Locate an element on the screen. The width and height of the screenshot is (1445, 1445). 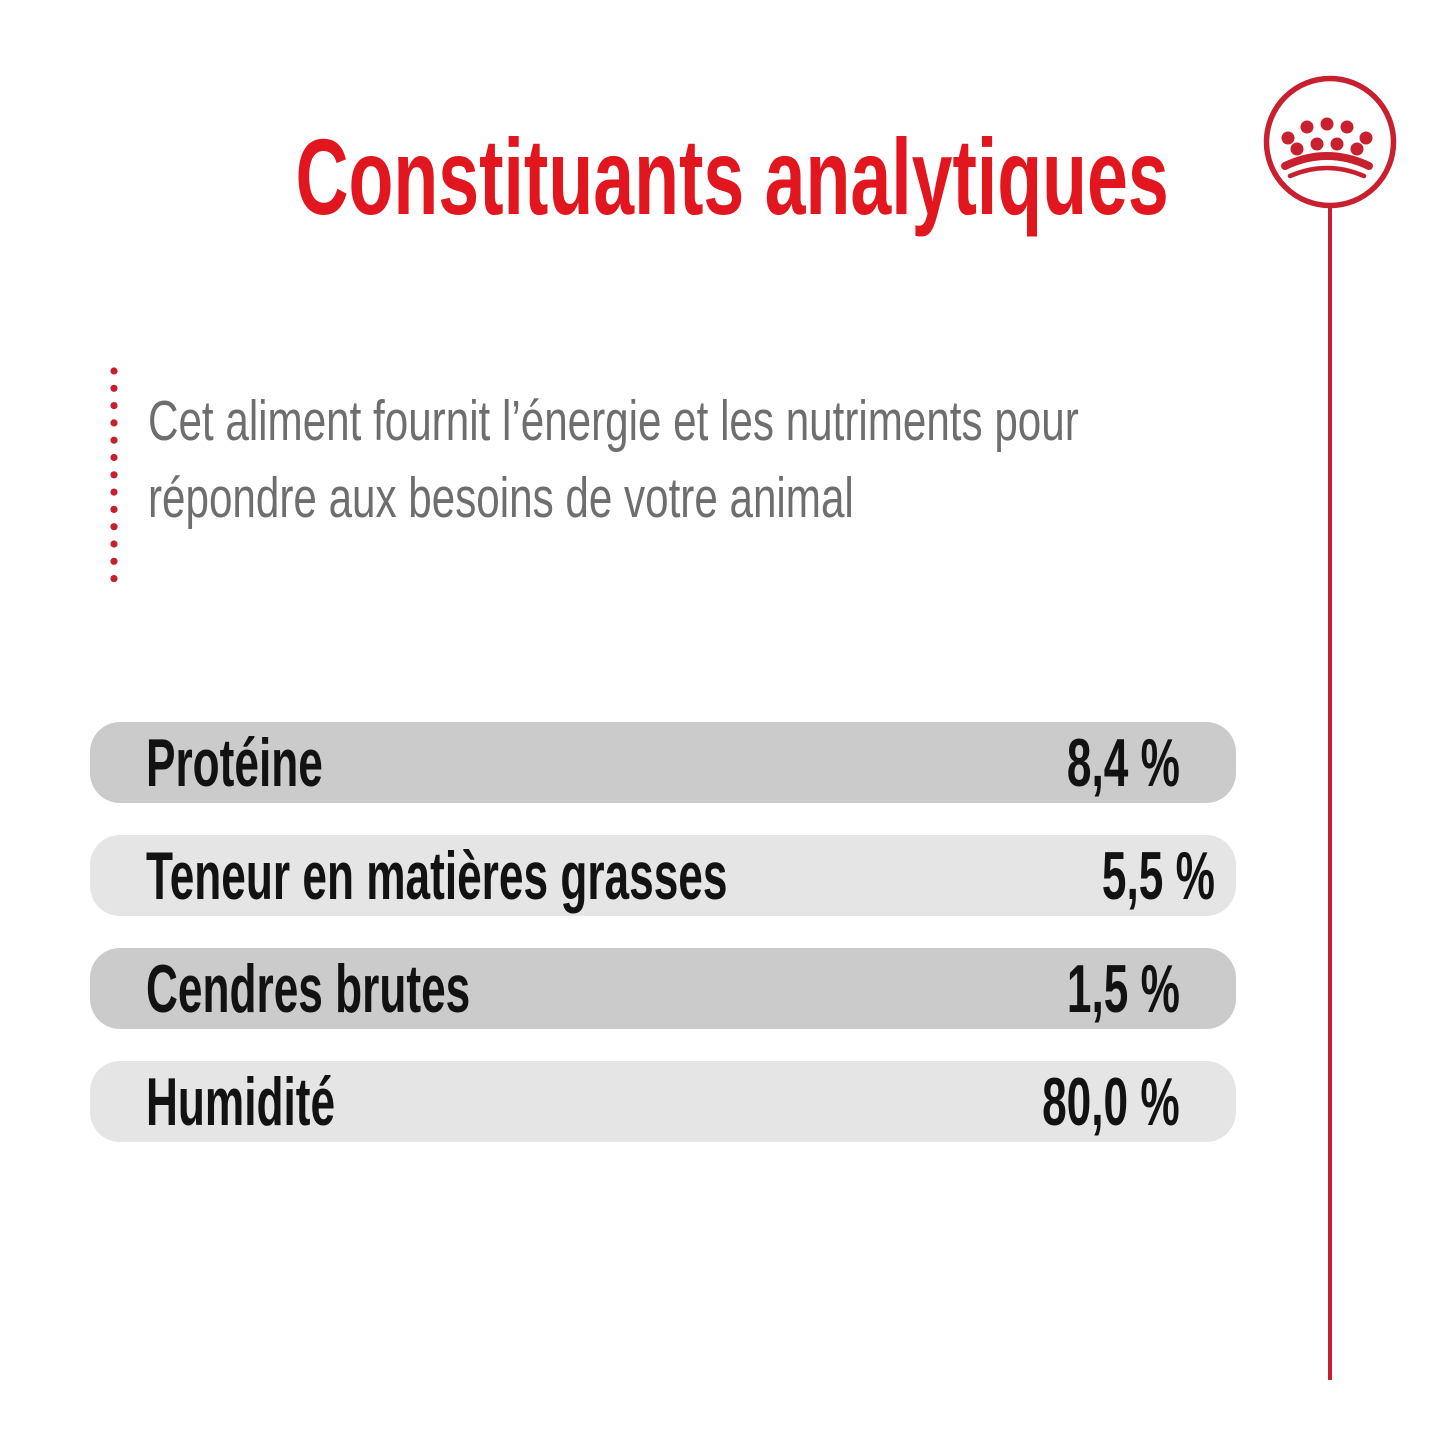
row-label: Cendres brutes is located at coordinates (308, 988).